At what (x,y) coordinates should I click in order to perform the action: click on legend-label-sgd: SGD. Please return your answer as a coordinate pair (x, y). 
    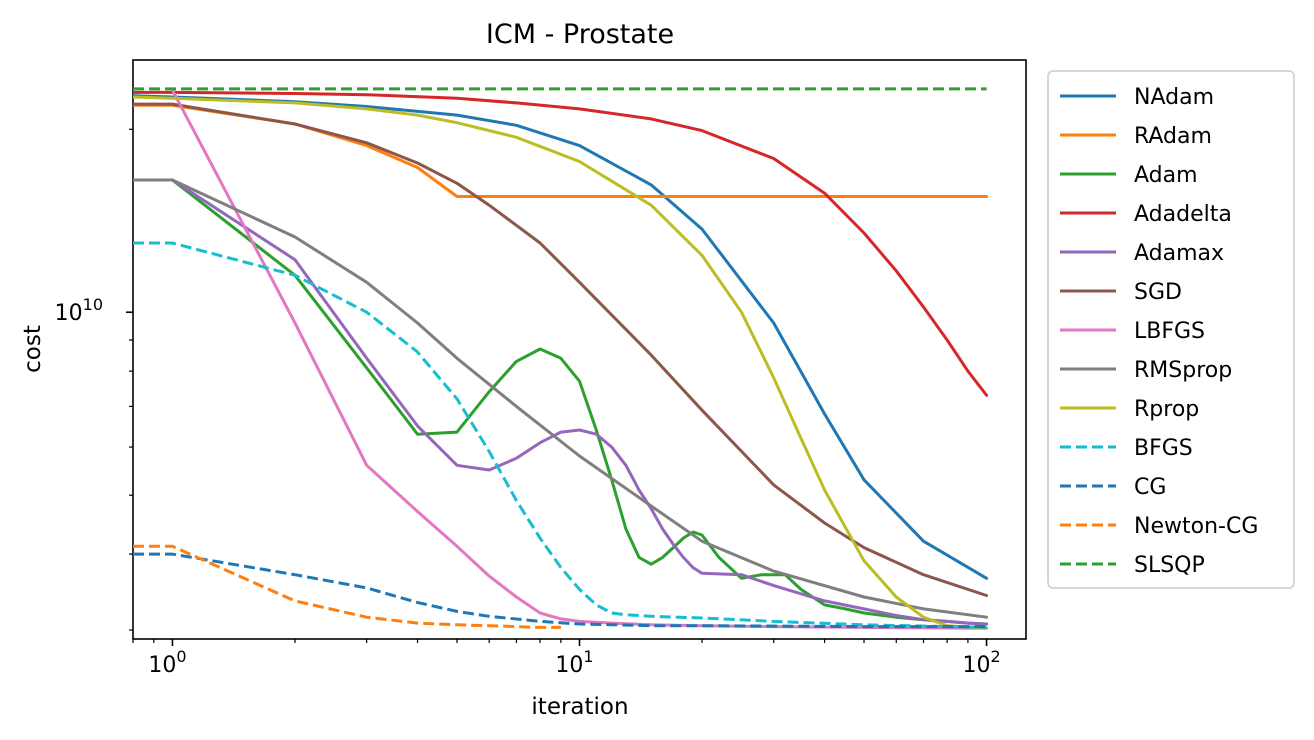
    Looking at the image, I should click on (1158, 292).